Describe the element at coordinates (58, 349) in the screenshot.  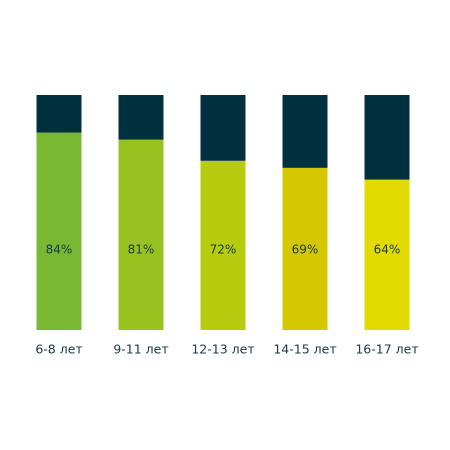
I see `x-tick-label: 6-8 лет` at that location.